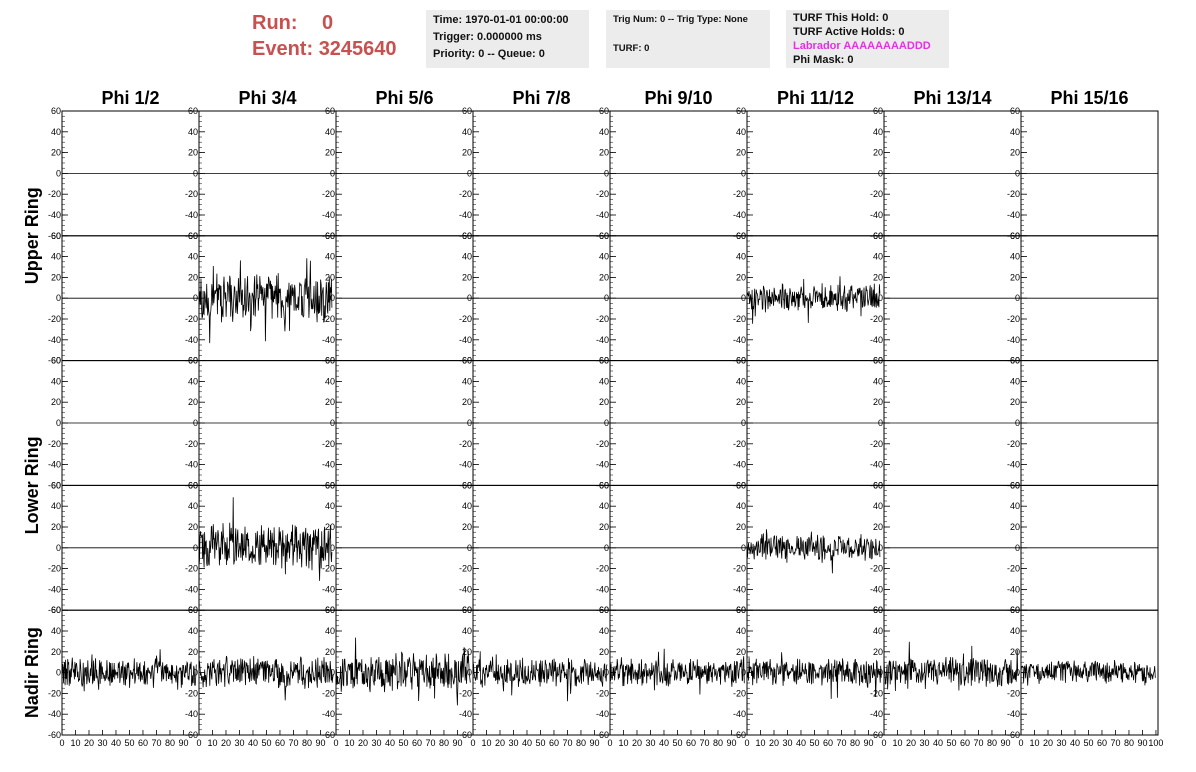 This screenshot has width=1196, height=772. I want to click on row-label: Lower Ring, so click(32, 485).